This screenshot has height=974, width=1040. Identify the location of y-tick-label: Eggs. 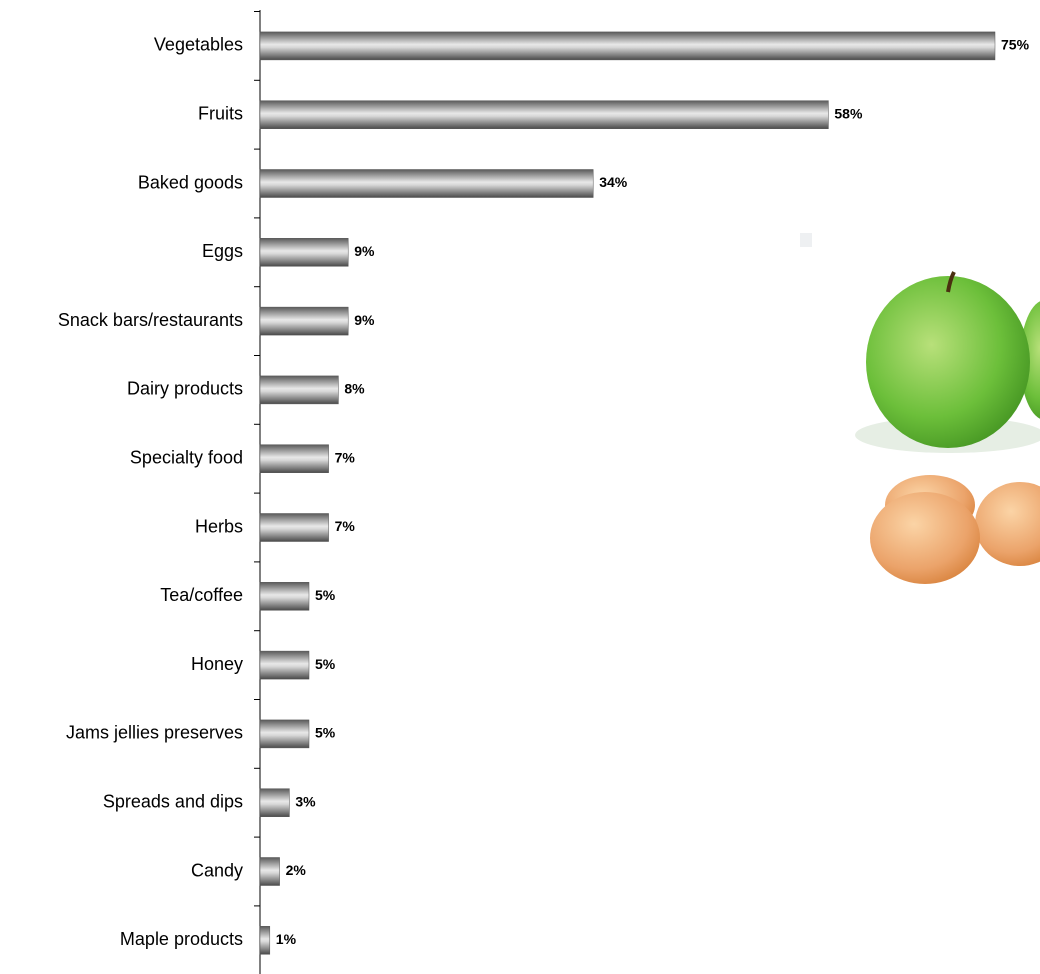
(222, 251).